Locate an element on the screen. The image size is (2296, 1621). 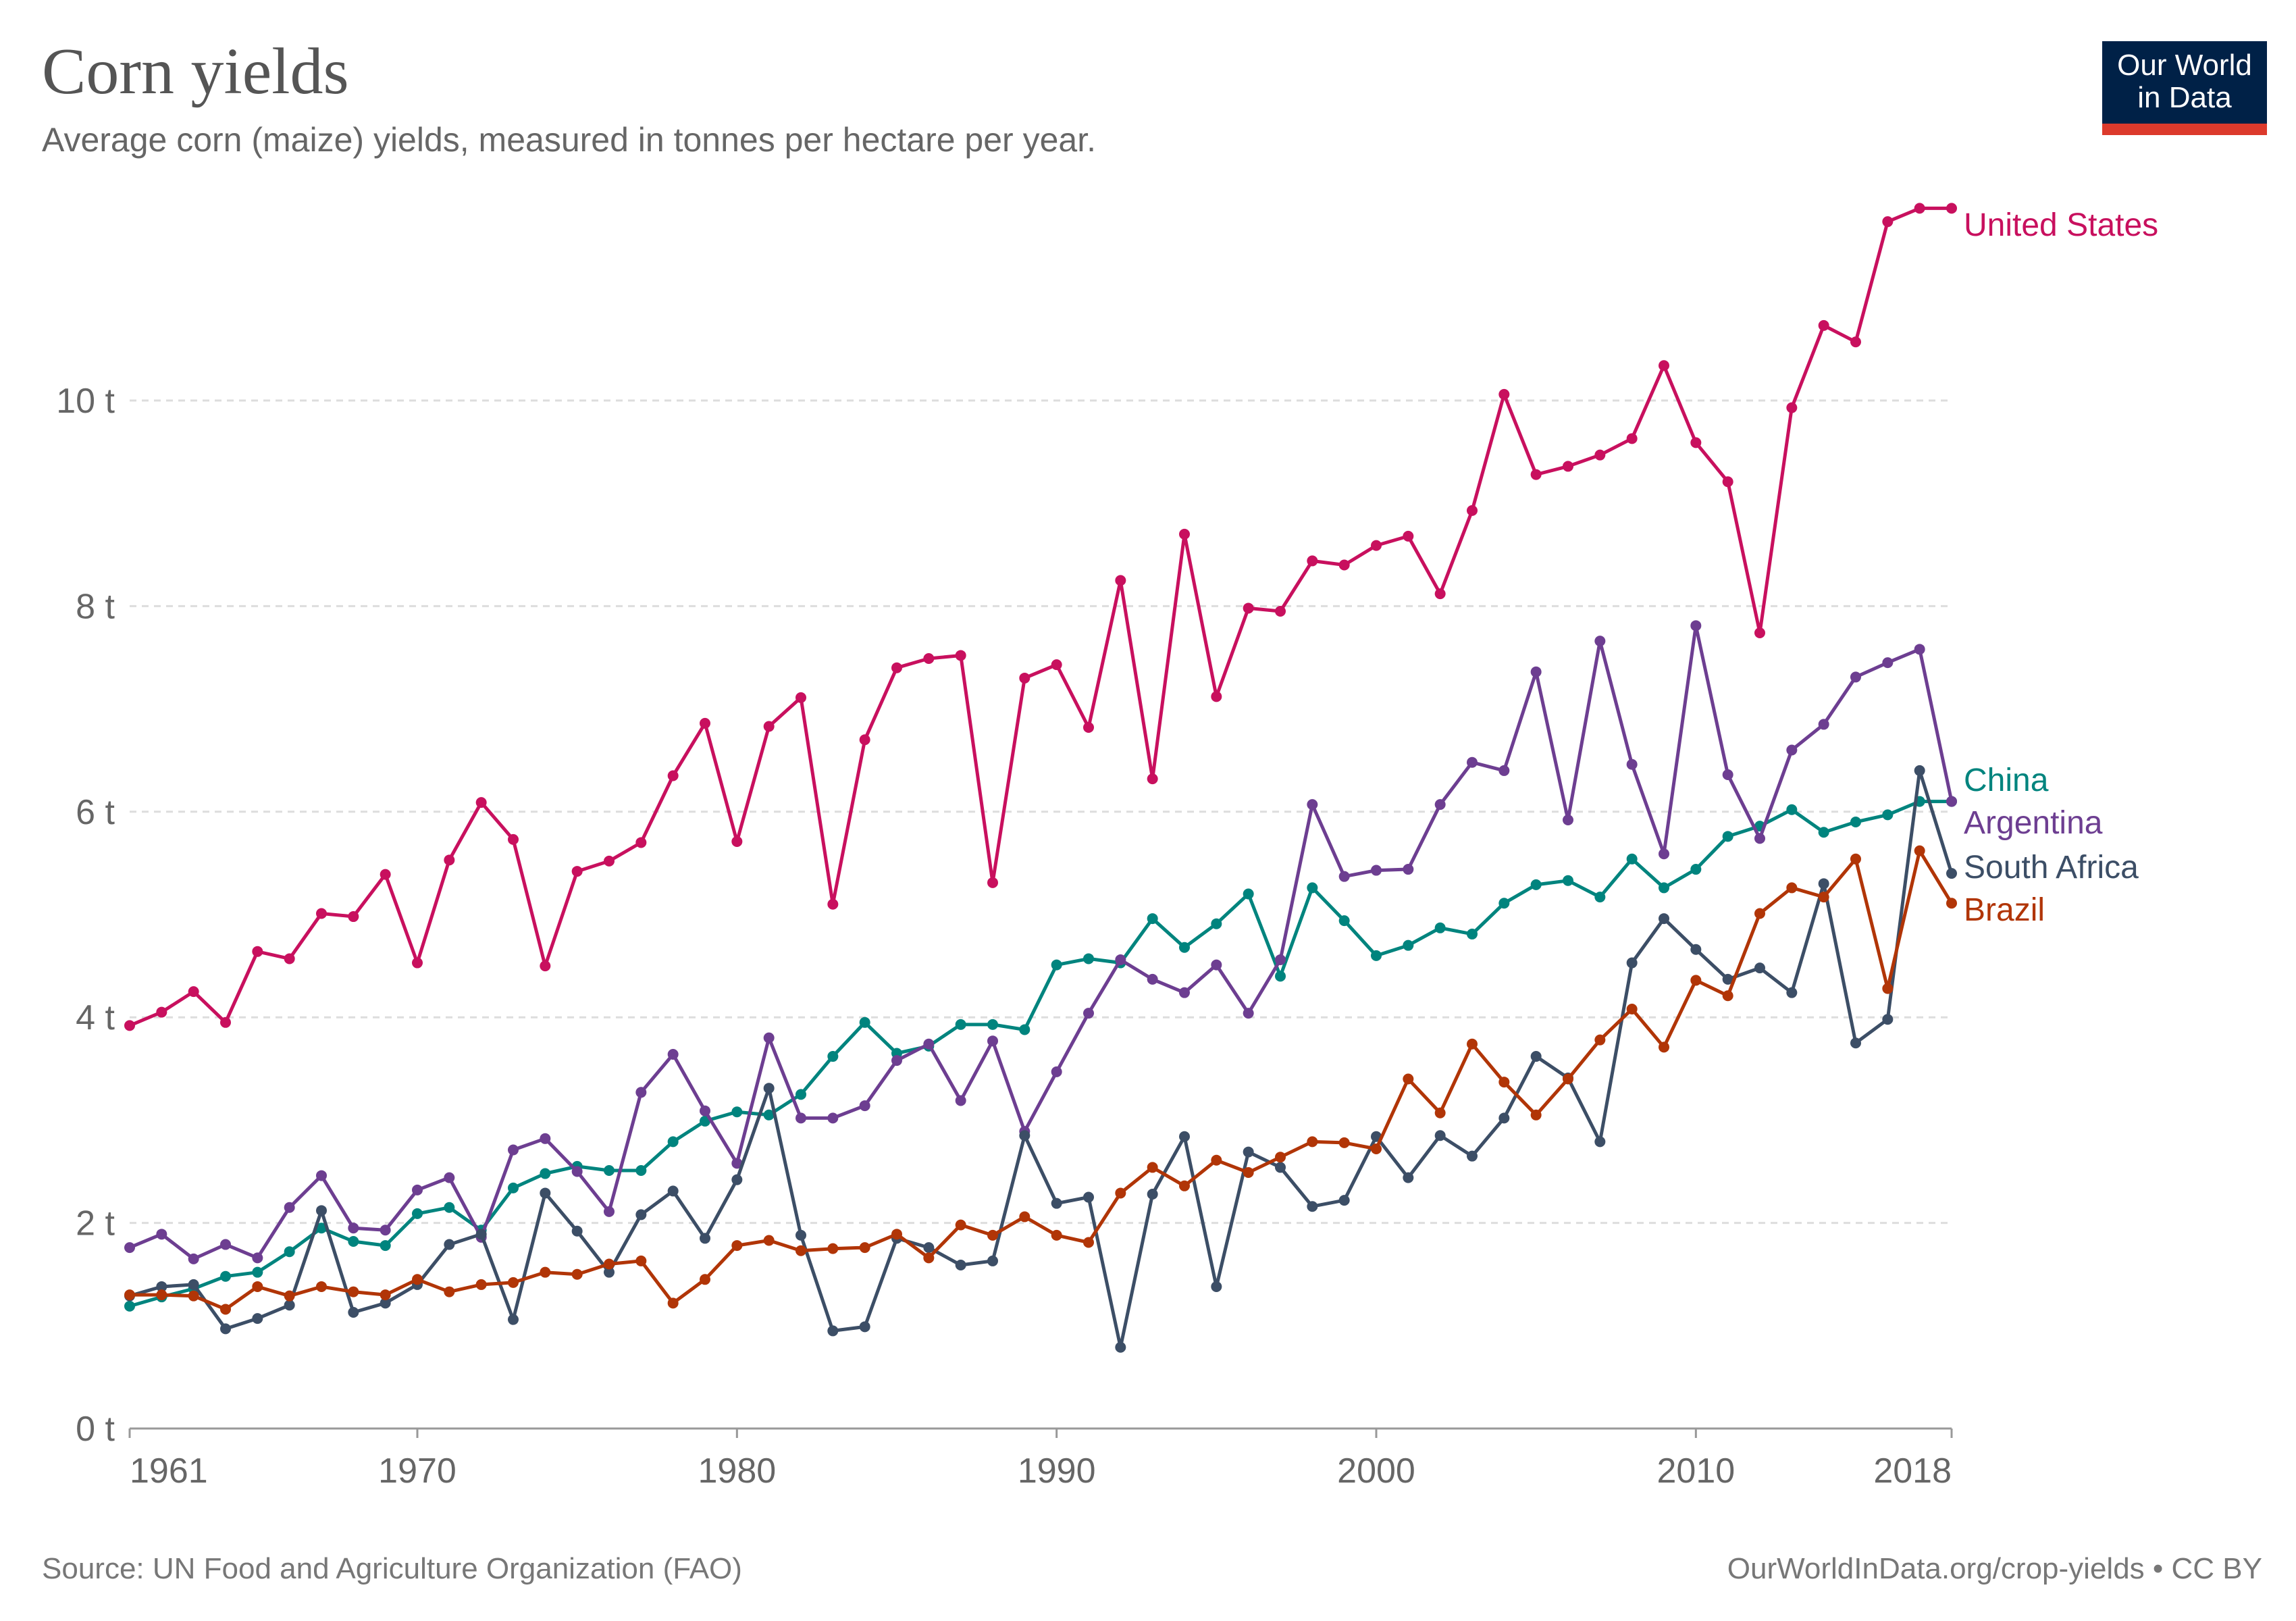
data-point-argentina-1990 is located at coordinates (1056, 1071).